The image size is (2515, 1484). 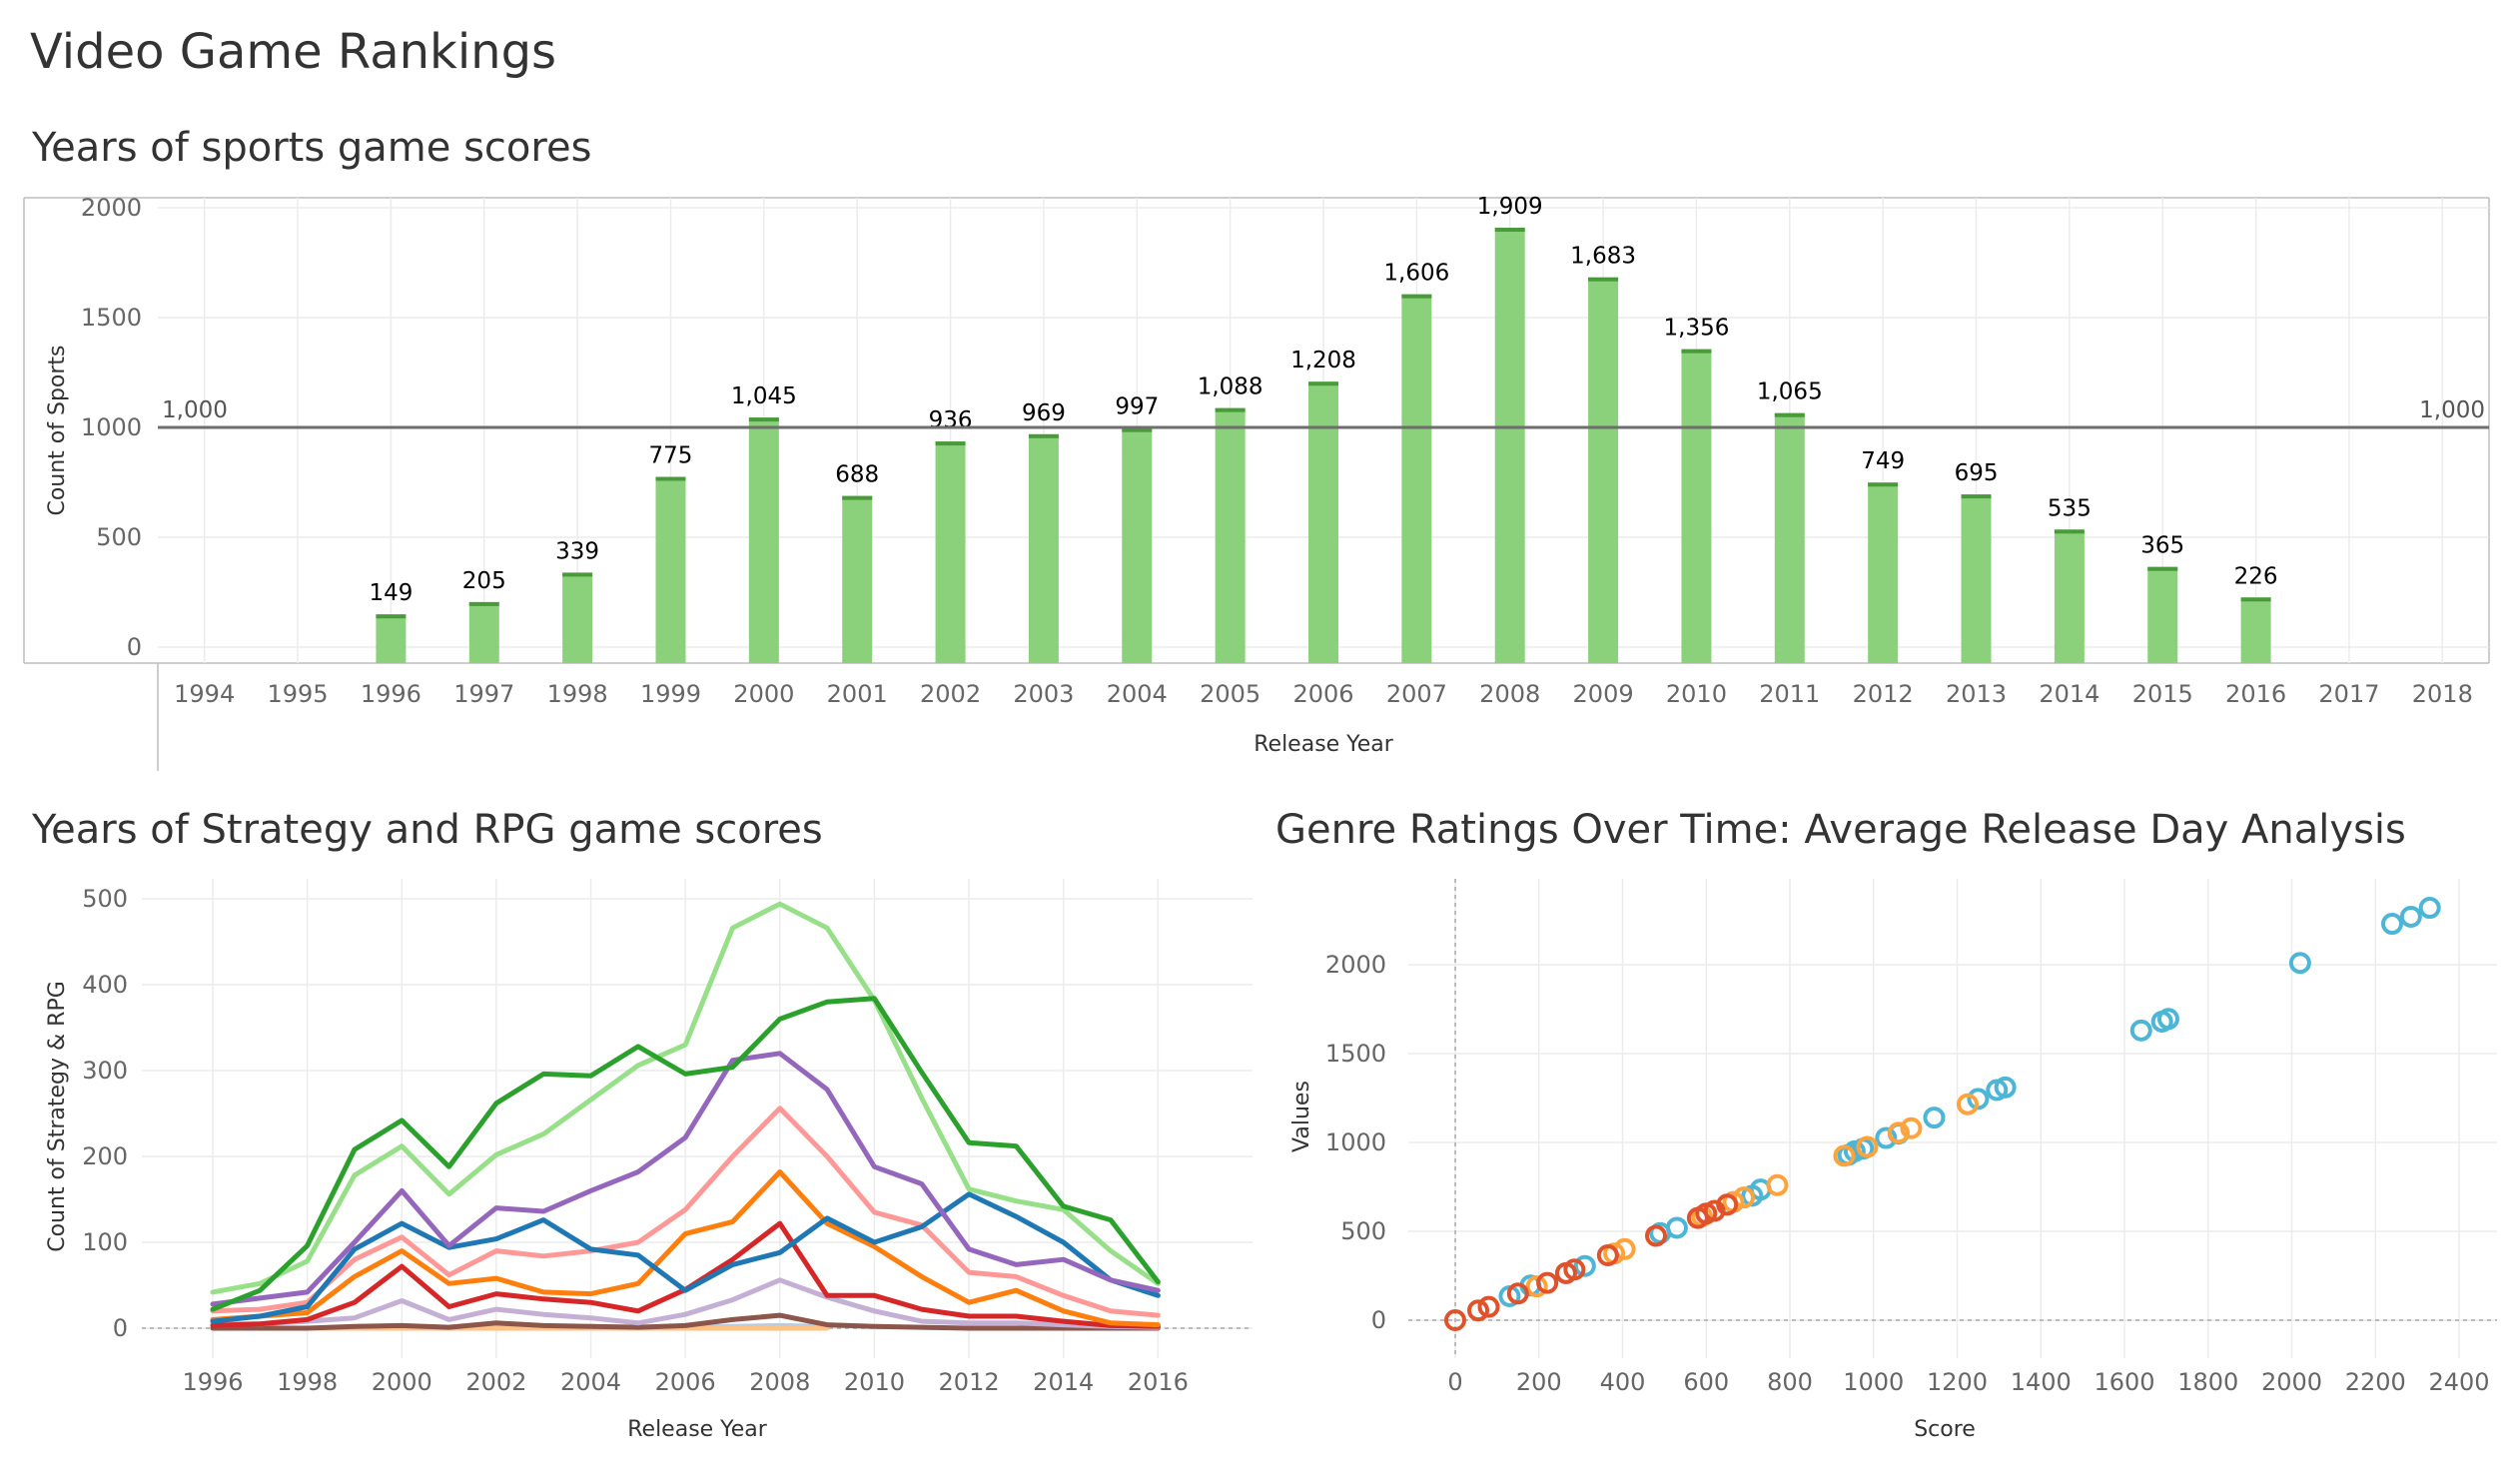 What do you see at coordinates (951, 694) in the screenshot?
I see `x-tick-label: 2002` at bounding box center [951, 694].